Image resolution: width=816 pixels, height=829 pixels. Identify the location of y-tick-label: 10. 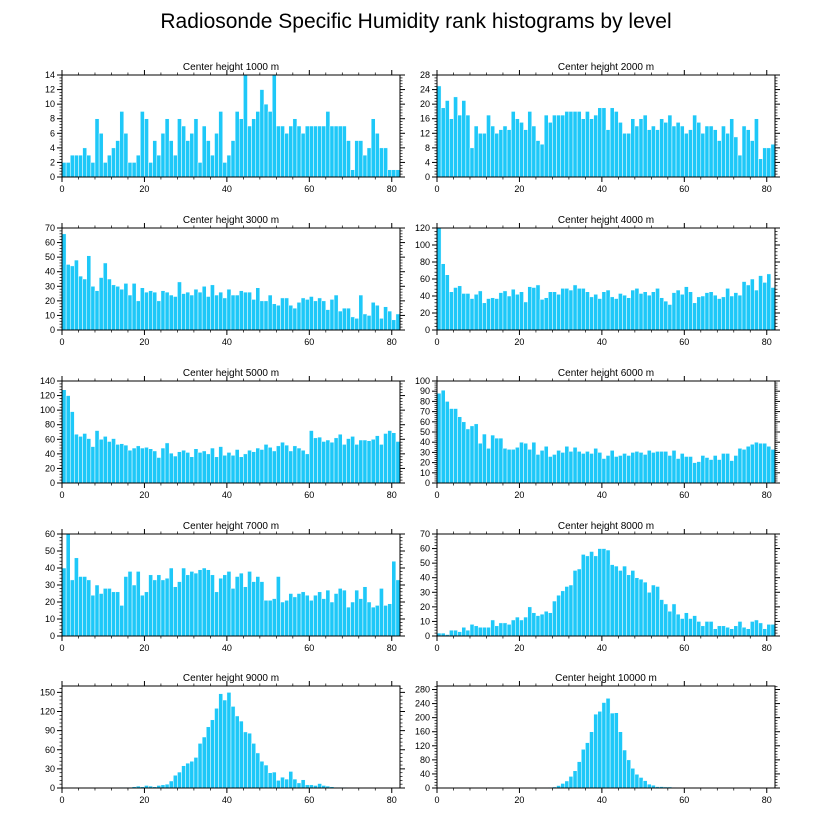
(50, 315).